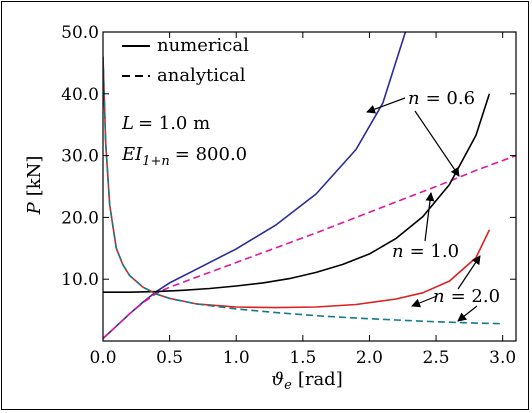 Image resolution: width=532 pixels, height=413 pixels. Describe the element at coordinates (80, 33) in the screenshot. I see `y-tick-label: 50.0` at that location.